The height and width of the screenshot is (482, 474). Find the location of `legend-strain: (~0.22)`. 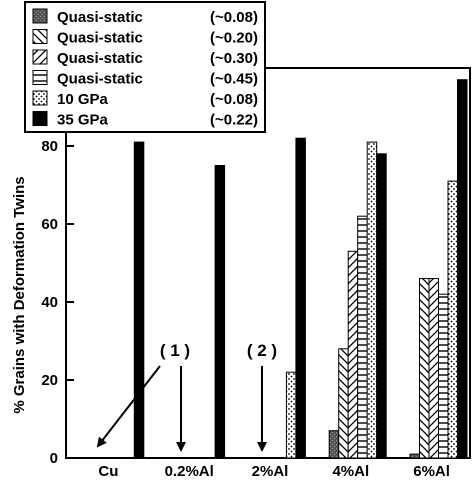

legend-strain: (~0.22) is located at coordinates (234, 120).